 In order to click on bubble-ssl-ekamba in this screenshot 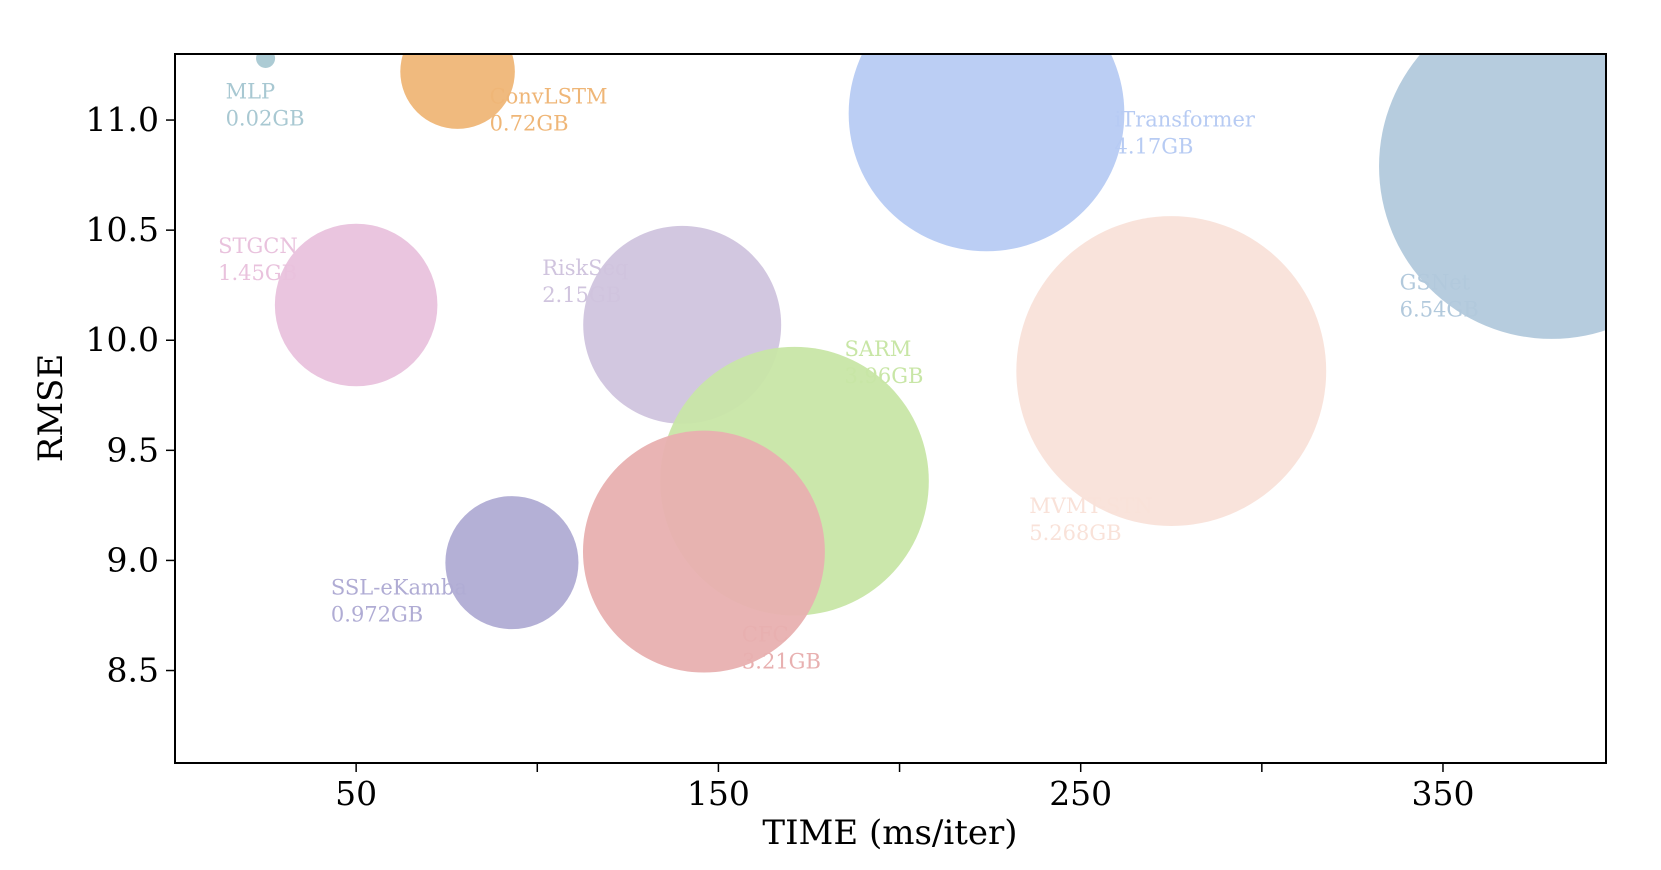, I will do `click(512, 563)`.